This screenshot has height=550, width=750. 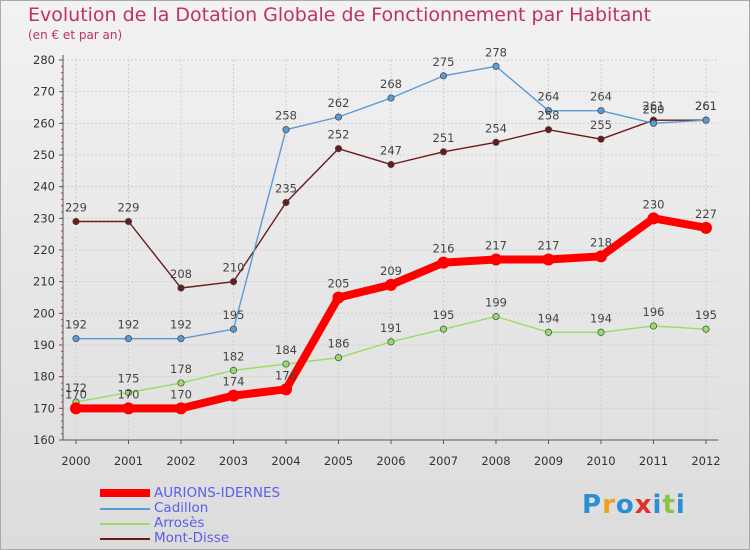 What do you see at coordinates (338, 461) in the screenshot?
I see `x-tick-label: 2005` at bounding box center [338, 461].